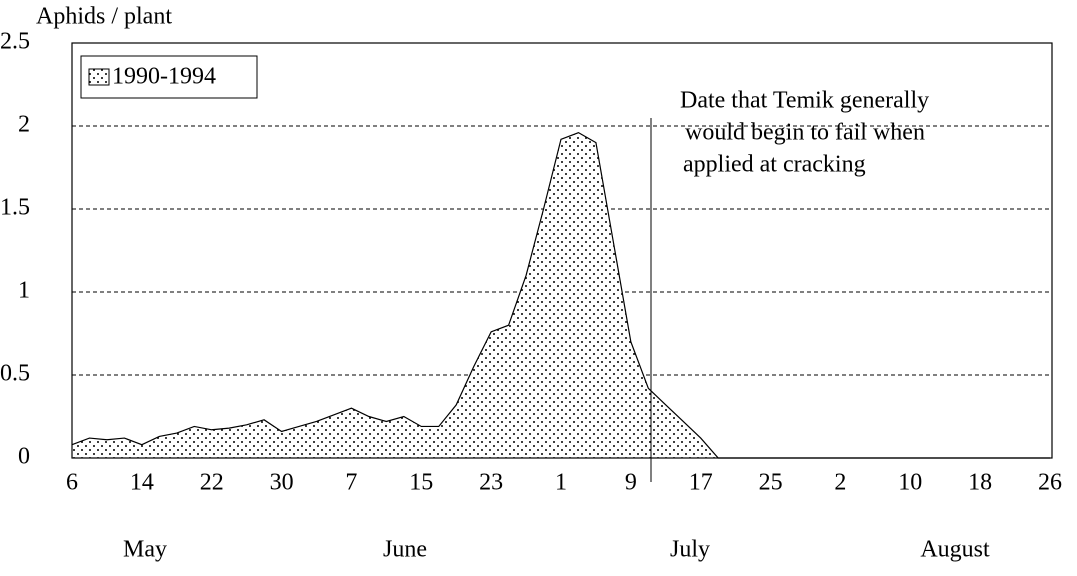 The image size is (1077, 576). What do you see at coordinates (104, 17) in the screenshot?
I see `y-axis-label: Aphids / plant` at bounding box center [104, 17].